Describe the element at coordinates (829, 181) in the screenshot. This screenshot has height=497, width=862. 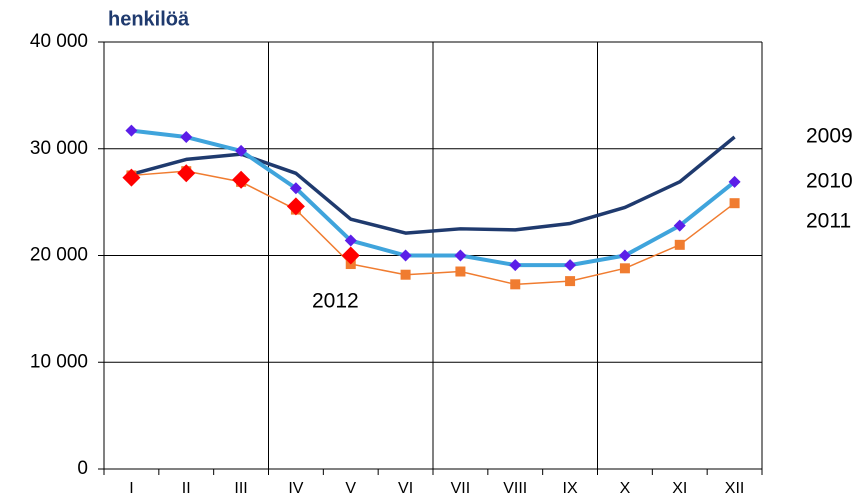
I see `series-label: 2010` at that location.